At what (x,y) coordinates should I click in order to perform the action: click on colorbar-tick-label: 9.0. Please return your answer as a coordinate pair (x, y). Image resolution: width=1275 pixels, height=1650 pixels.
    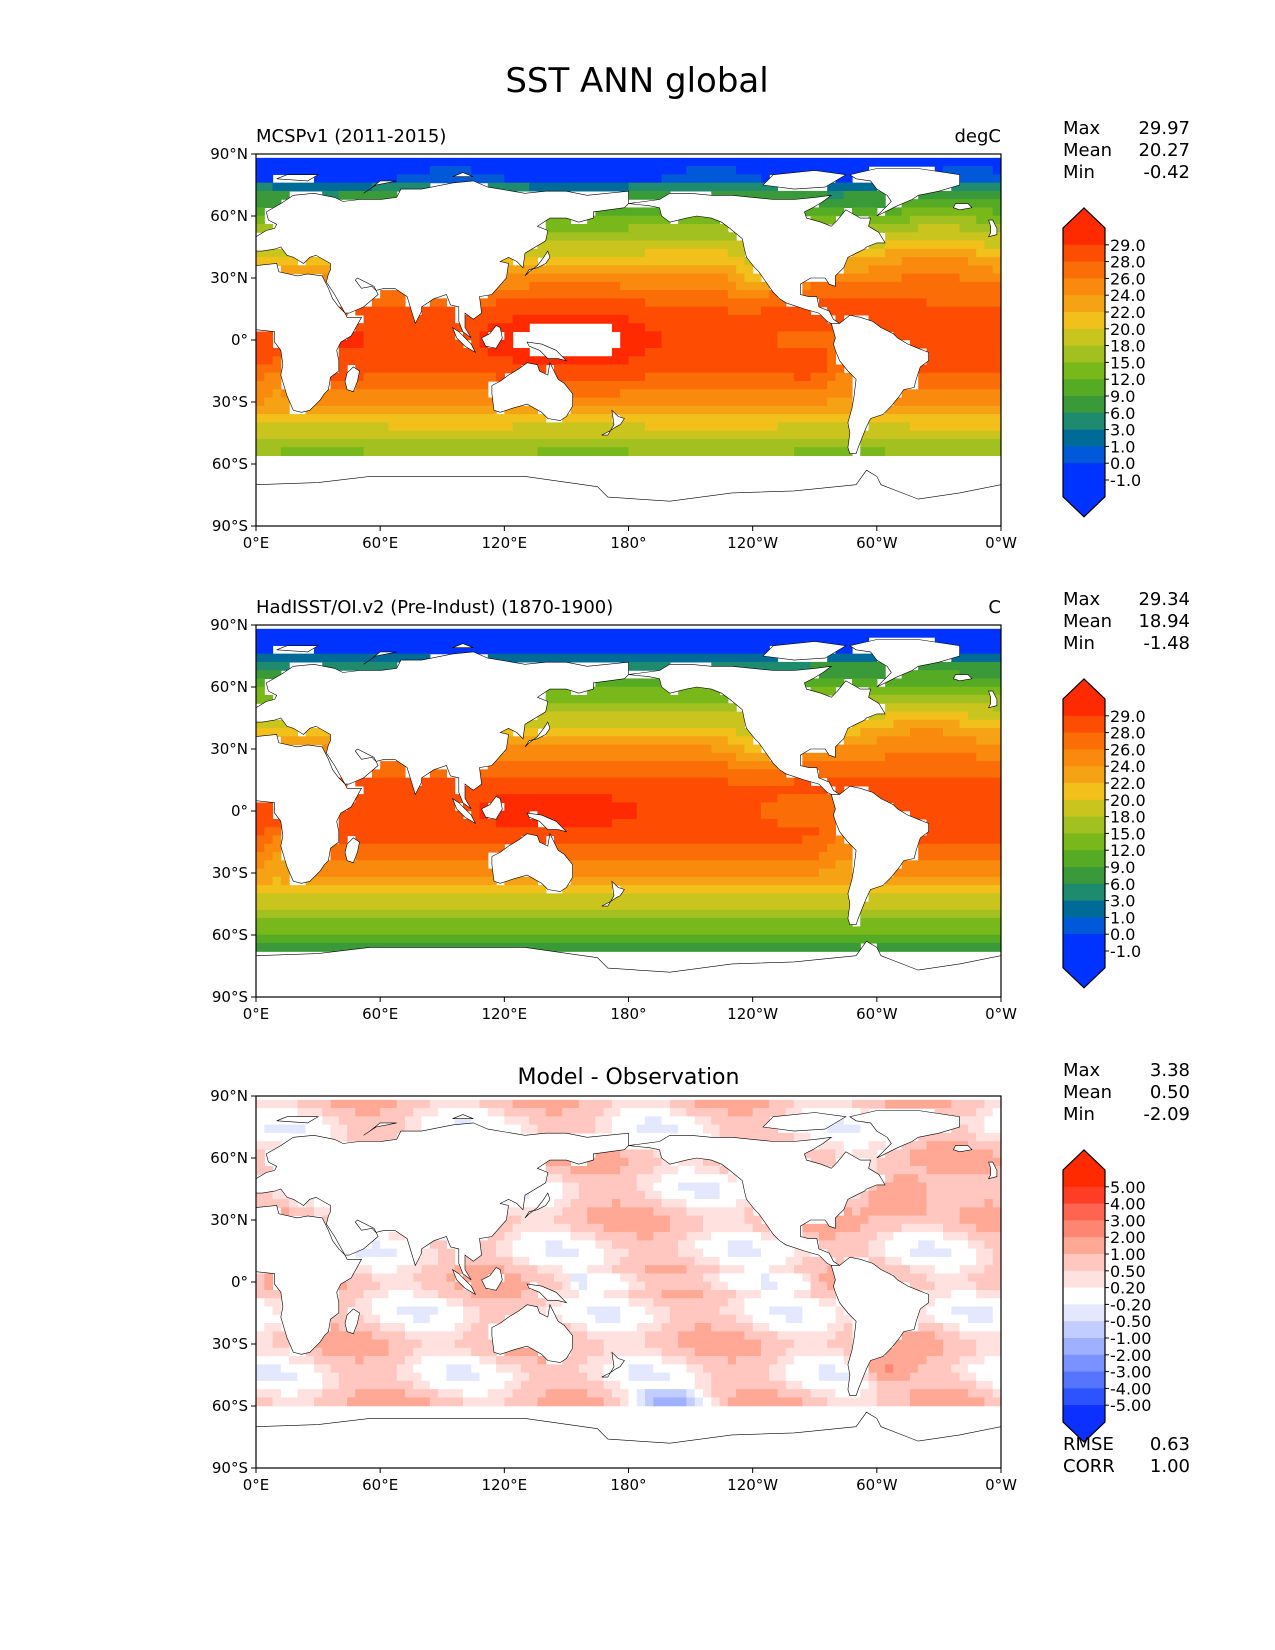
    Looking at the image, I should click on (1122, 867).